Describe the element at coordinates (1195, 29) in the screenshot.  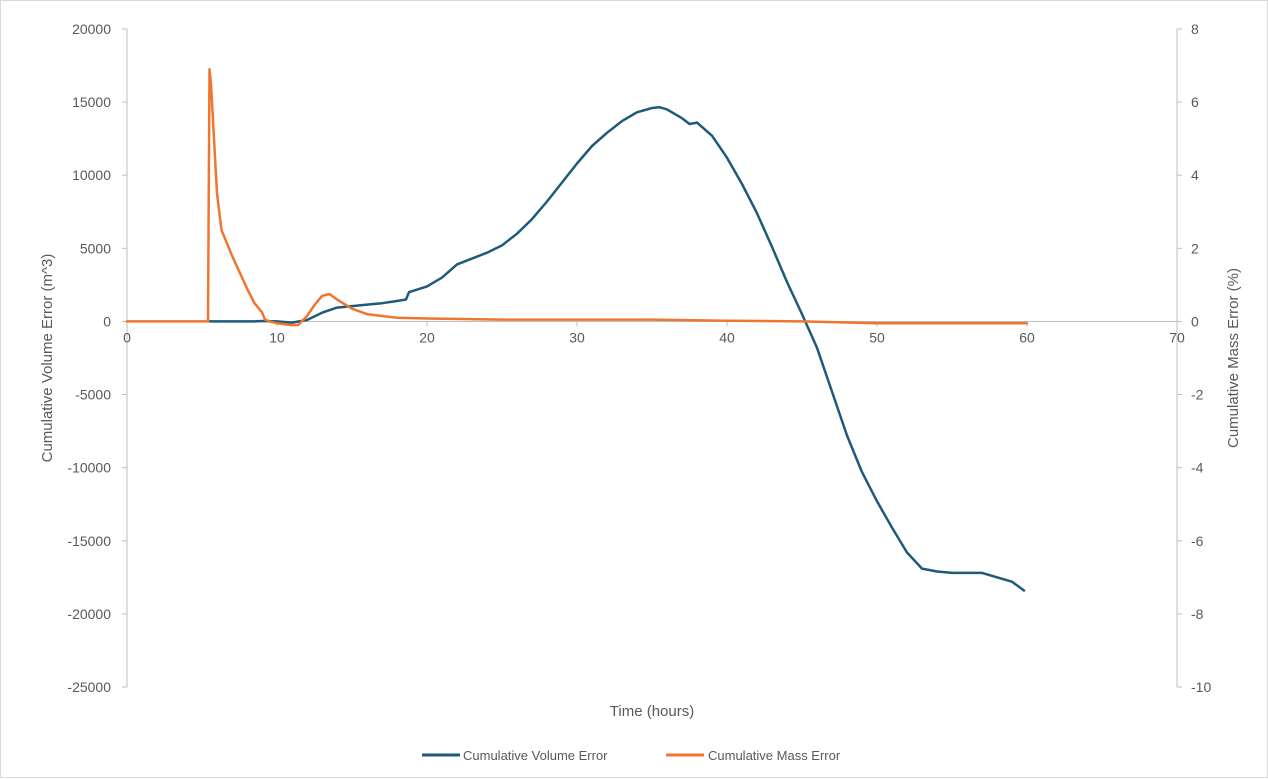
I see `y2-tick-label: 8` at that location.